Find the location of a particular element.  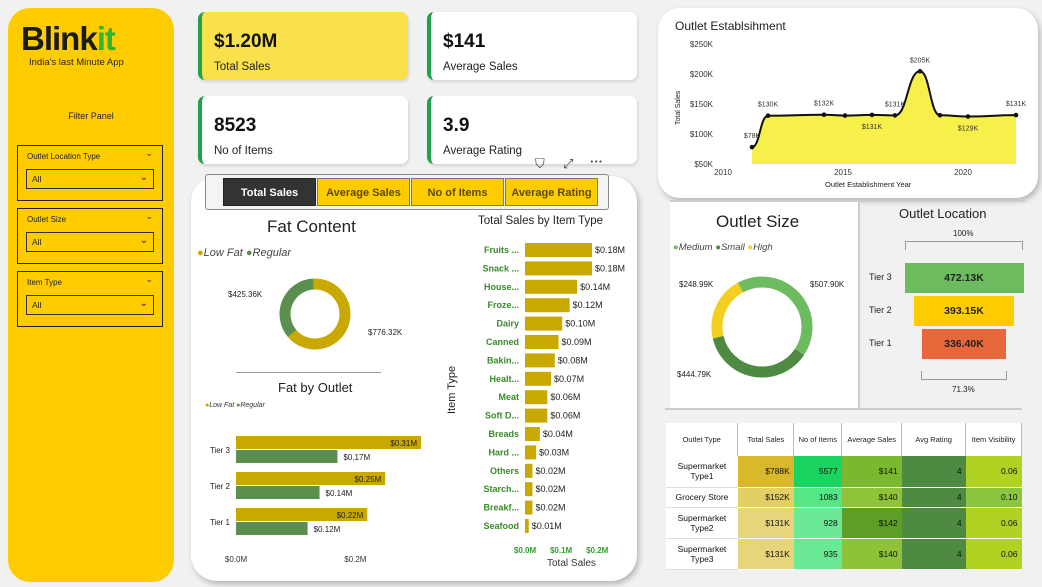

table-cell-avg: $142 is located at coordinates (871, 523).